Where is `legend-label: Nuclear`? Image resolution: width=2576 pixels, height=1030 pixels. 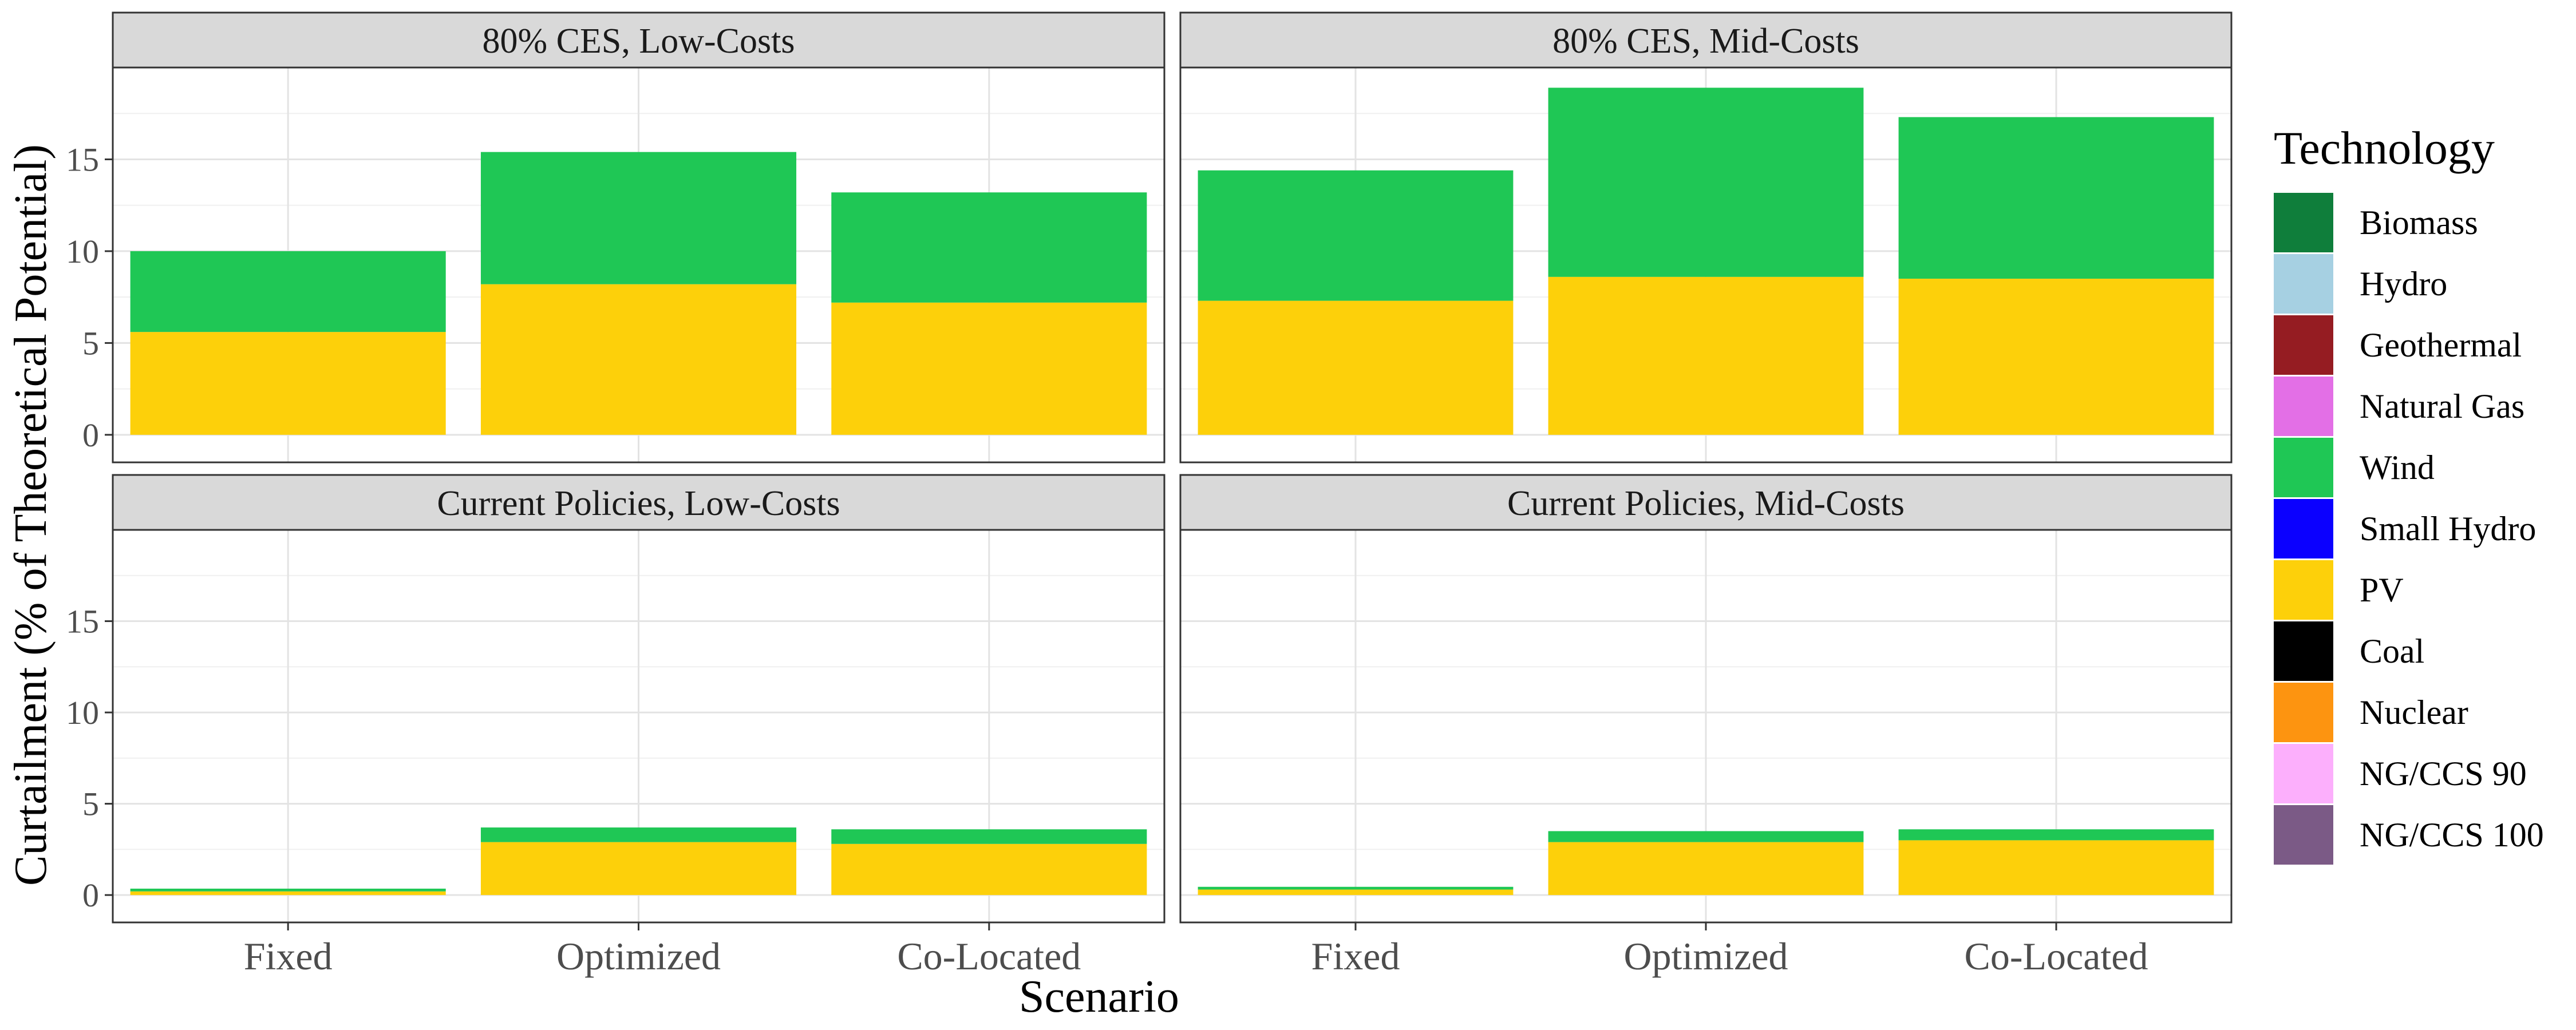 legend-label: Nuclear is located at coordinates (2414, 712).